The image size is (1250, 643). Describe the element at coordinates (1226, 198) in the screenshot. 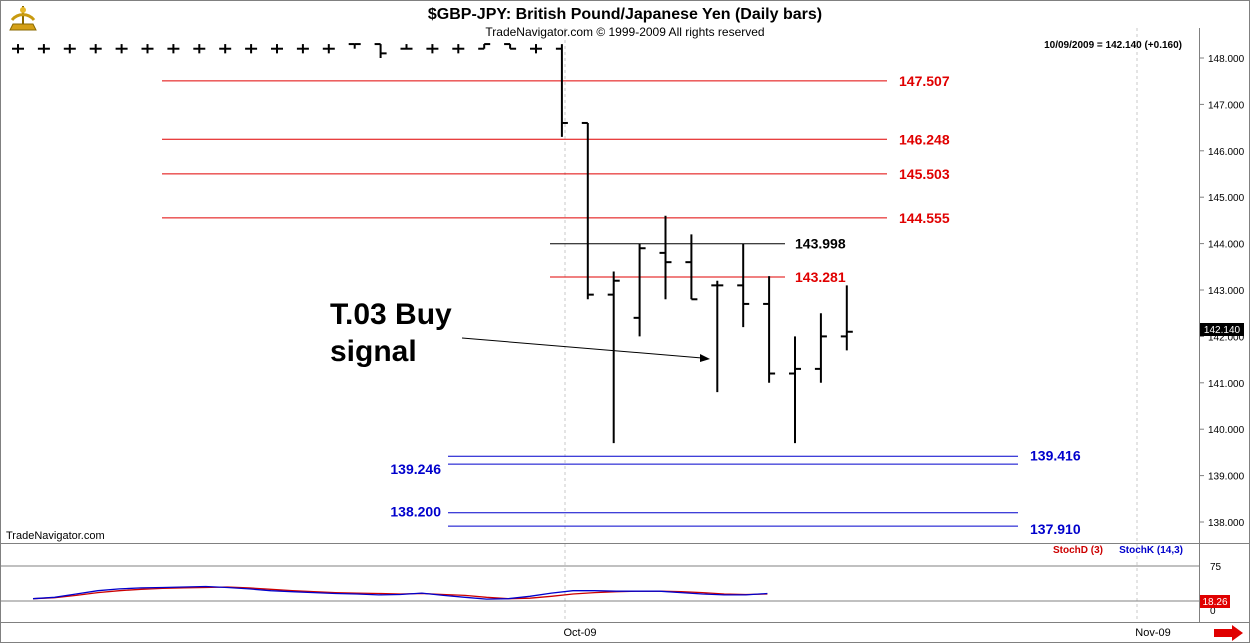

I see `price-tick-label: 145.000` at that location.